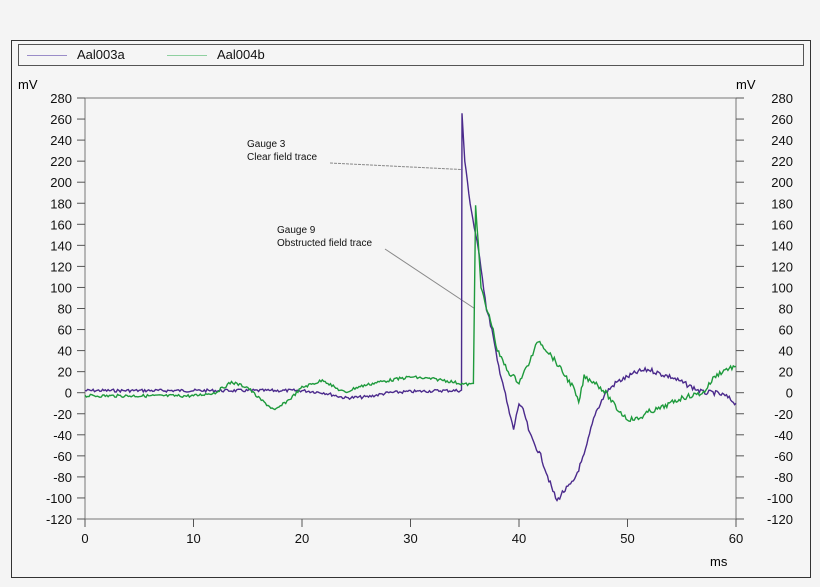  What do you see at coordinates (62, 414) in the screenshot?
I see `y-tick-label-left: -20` at bounding box center [62, 414].